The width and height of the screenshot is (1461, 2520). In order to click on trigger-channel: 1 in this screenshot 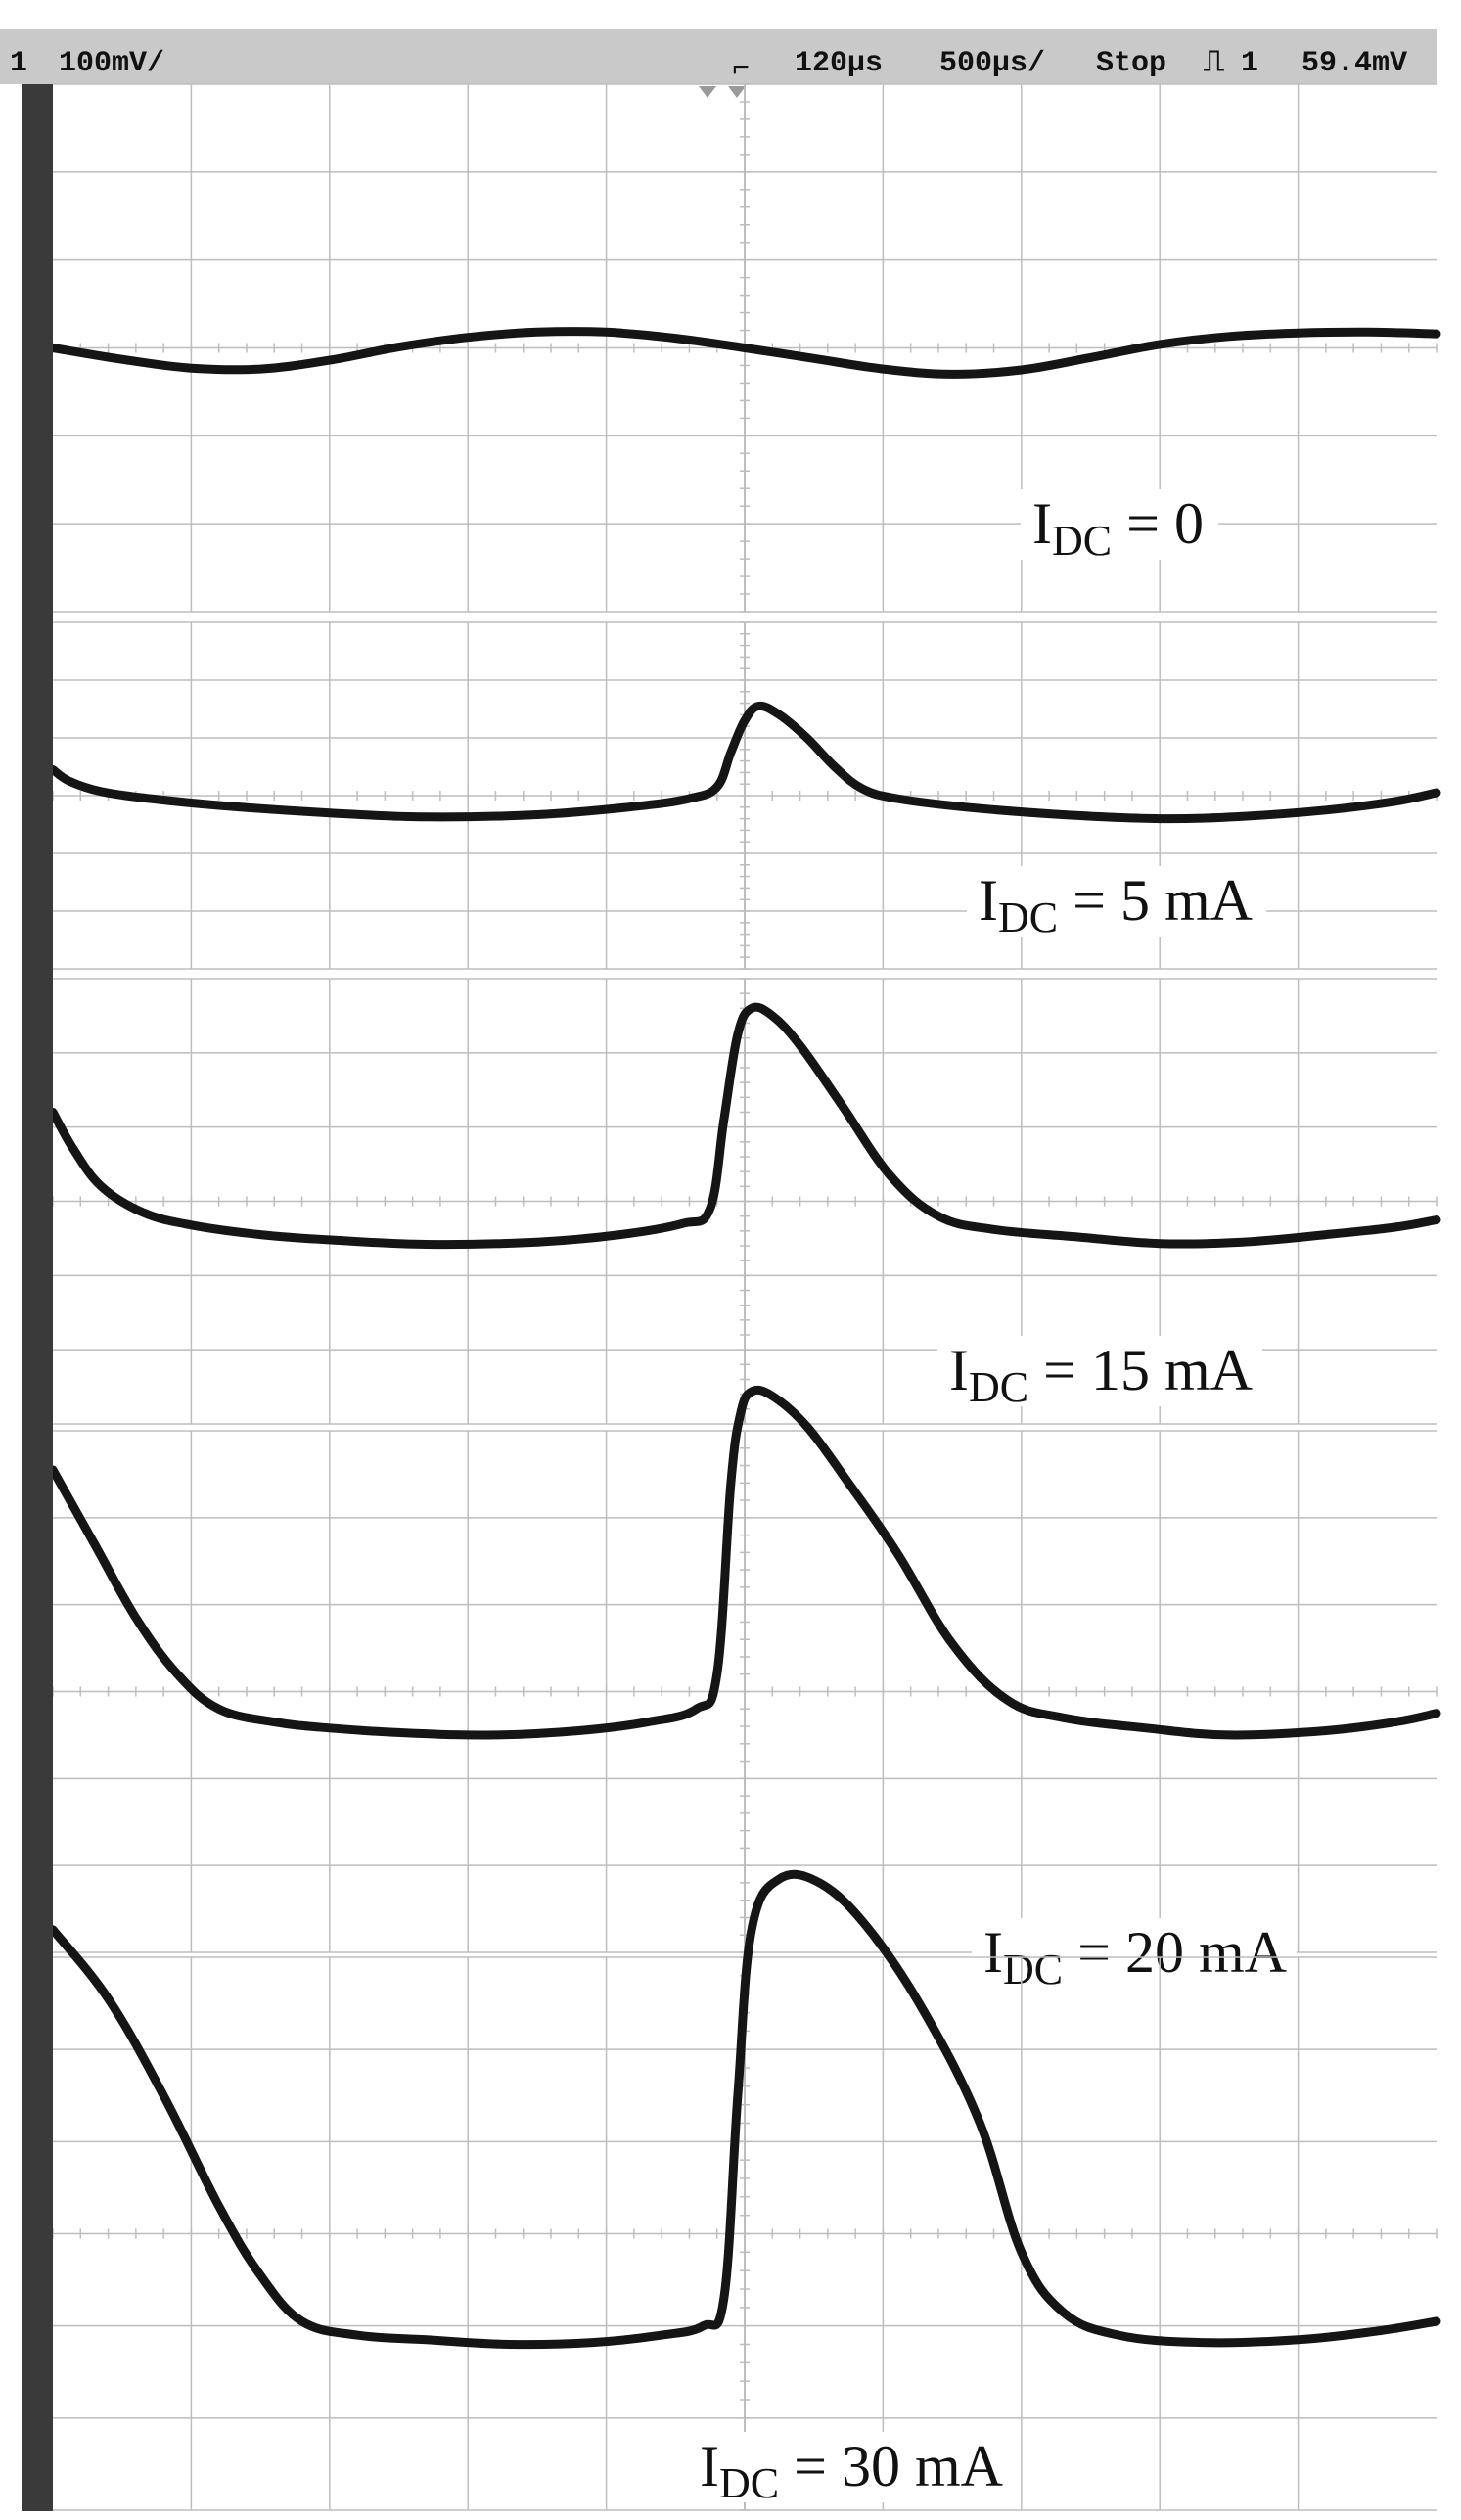, I will do `click(1249, 63)`.